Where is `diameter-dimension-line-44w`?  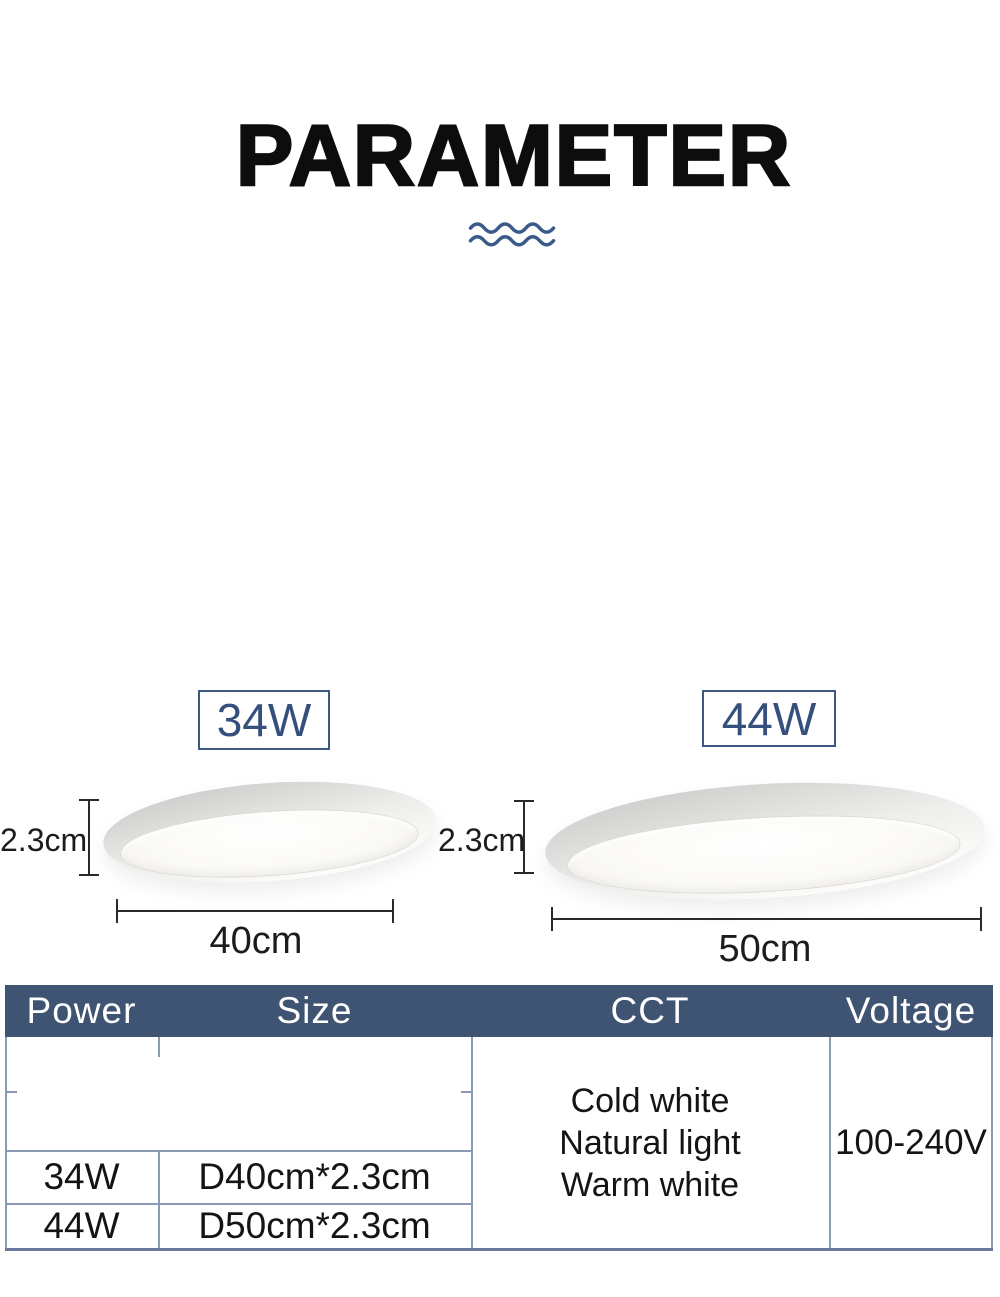 diameter-dimension-line-44w is located at coordinates (767, 919).